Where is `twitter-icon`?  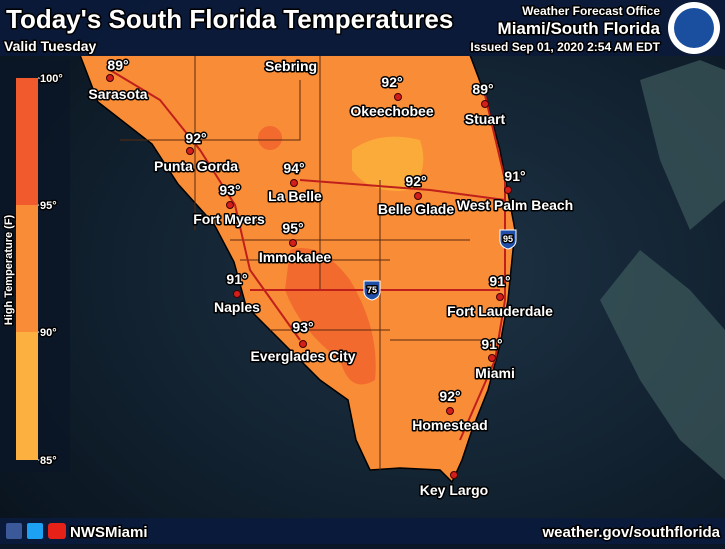
twitter-icon is located at coordinates (35, 531).